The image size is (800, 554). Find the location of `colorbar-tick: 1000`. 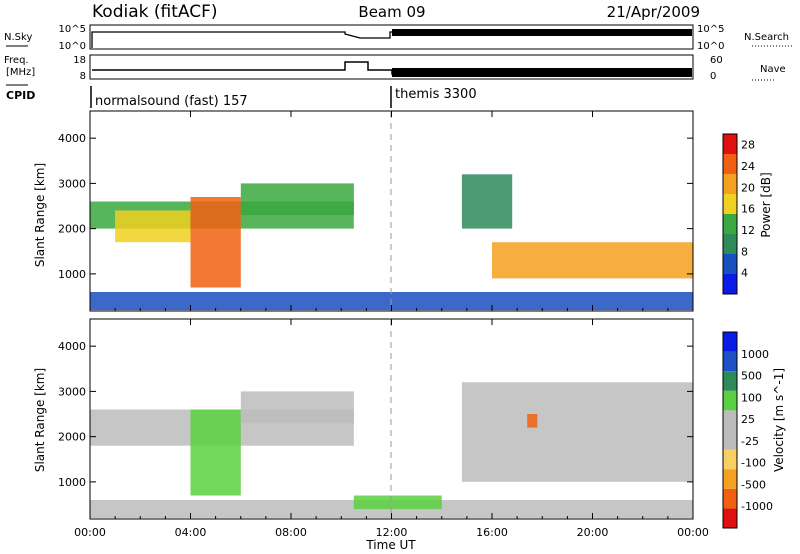

colorbar-tick: 1000 is located at coordinates (755, 354).